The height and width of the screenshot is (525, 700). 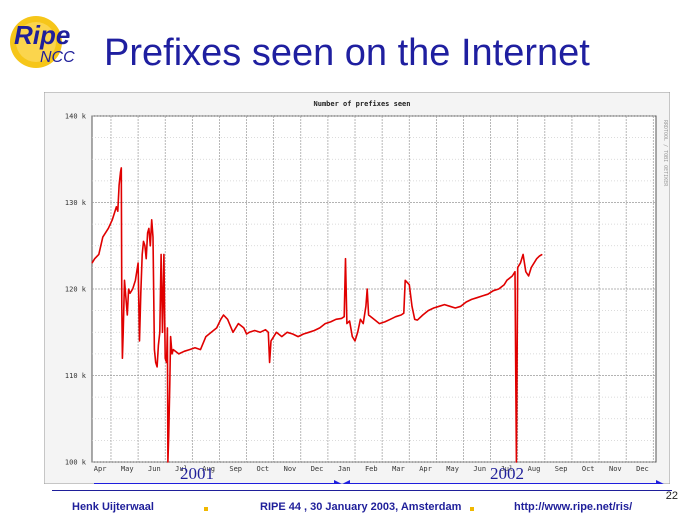 What do you see at coordinates (338, 482) in the screenshot?
I see `arrow-head-right-2001` at bounding box center [338, 482].